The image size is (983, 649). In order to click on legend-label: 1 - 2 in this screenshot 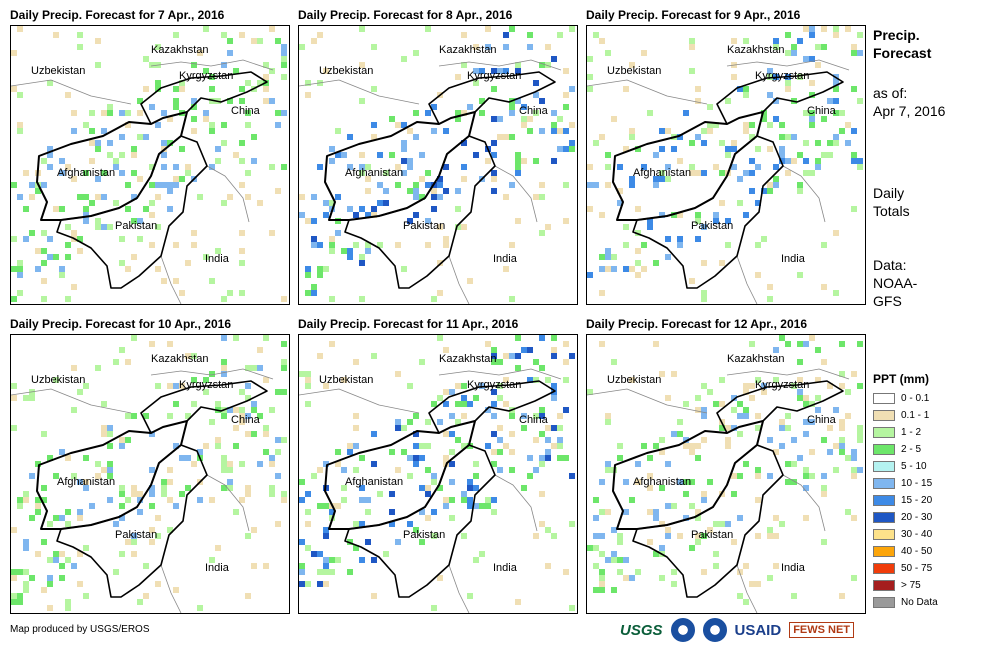, I will do `click(911, 432)`.